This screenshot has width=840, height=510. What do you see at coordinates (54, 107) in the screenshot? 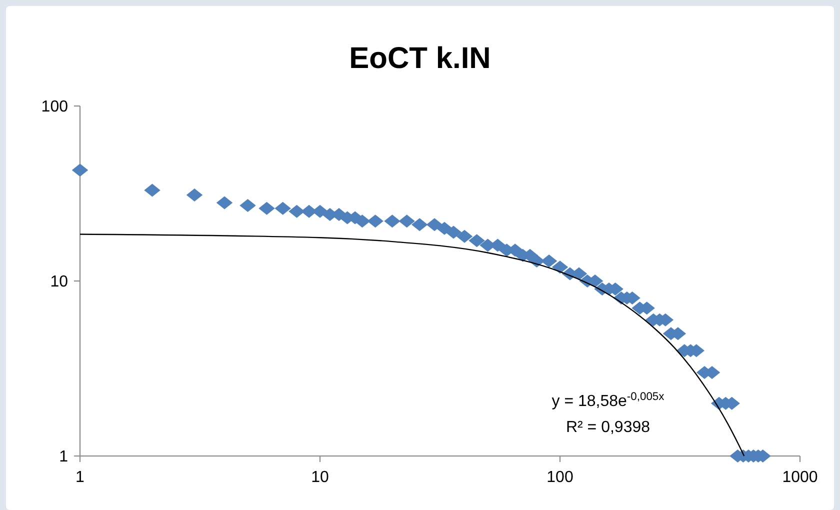
I see `y-tick-label: 100` at bounding box center [54, 107].